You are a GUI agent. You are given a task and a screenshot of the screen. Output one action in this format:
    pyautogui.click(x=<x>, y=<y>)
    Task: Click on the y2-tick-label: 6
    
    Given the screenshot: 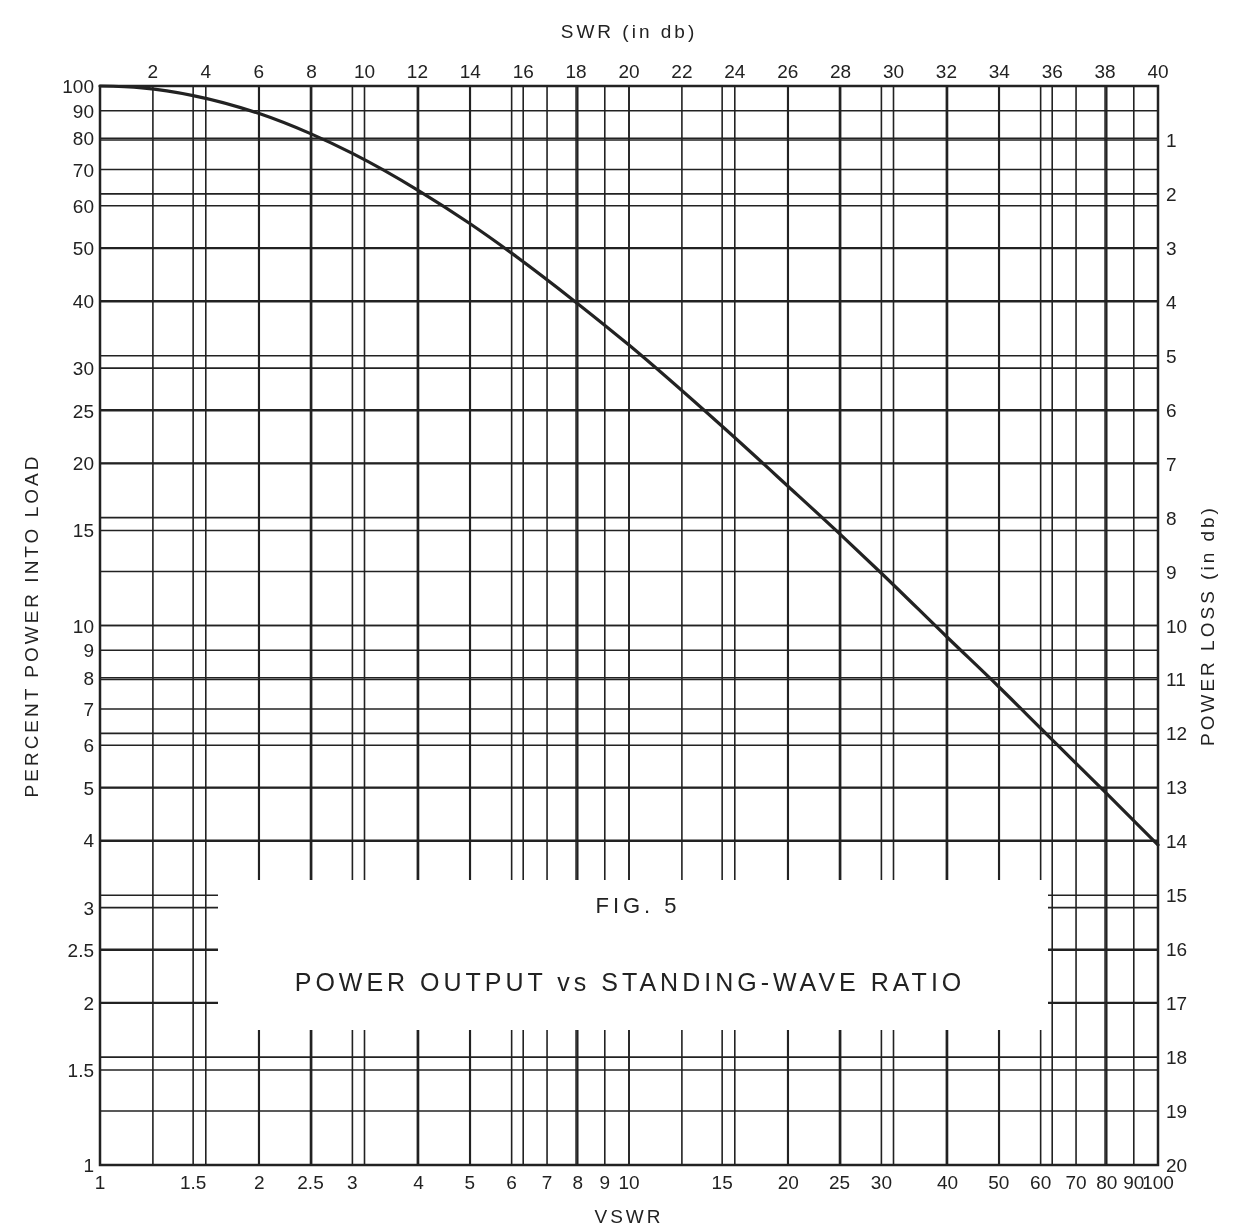 What is the action you would take?
    pyautogui.click(x=1171, y=410)
    